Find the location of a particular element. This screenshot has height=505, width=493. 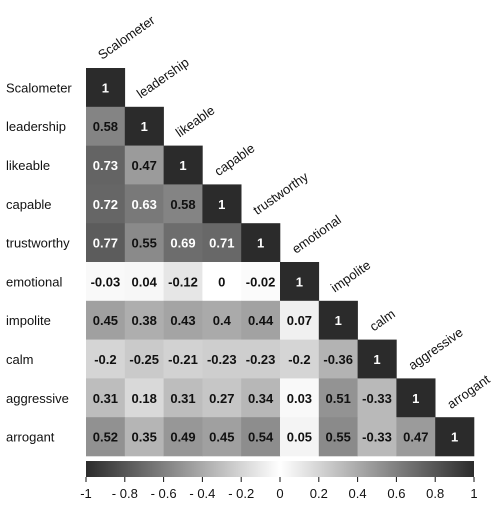

cell-value-label: 0.07 is located at coordinates (299, 320).